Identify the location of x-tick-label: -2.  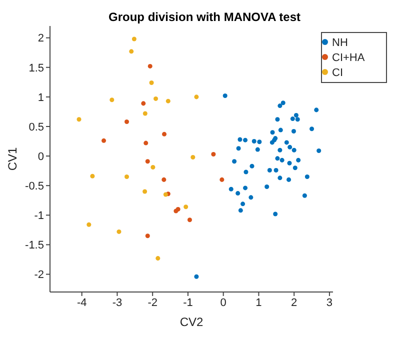
(153, 302).